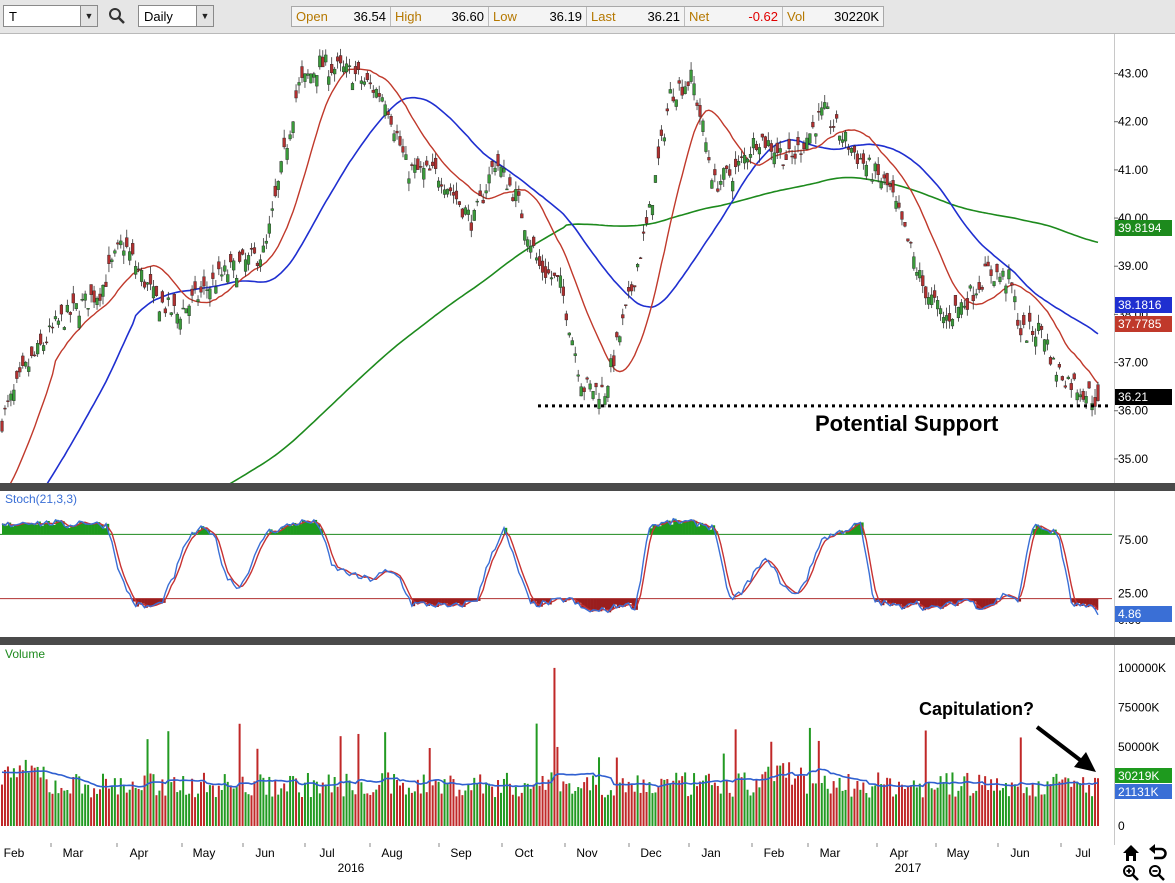 The width and height of the screenshot is (1175, 883). What do you see at coordinates (326, 853) in the screenshot?
I see `x-month-label: Jul` at bounding box center [326, 853].